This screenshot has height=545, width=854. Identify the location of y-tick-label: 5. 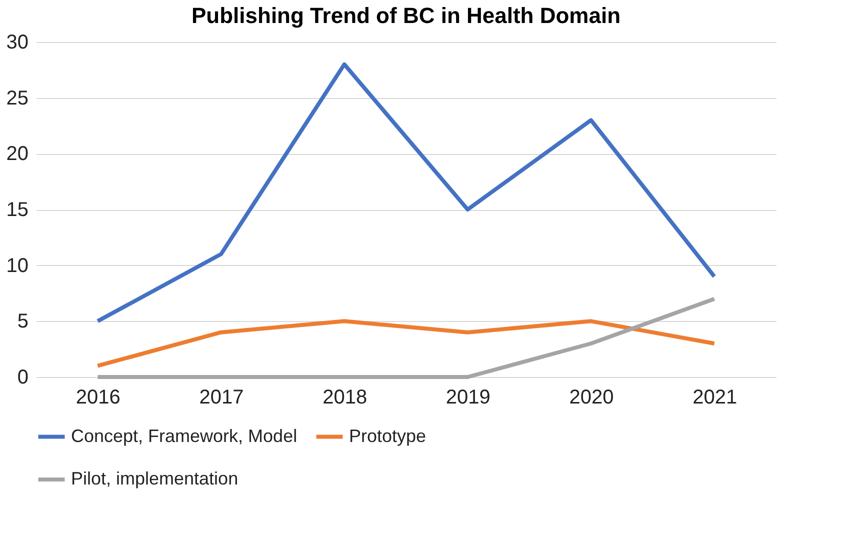
(22, 321).